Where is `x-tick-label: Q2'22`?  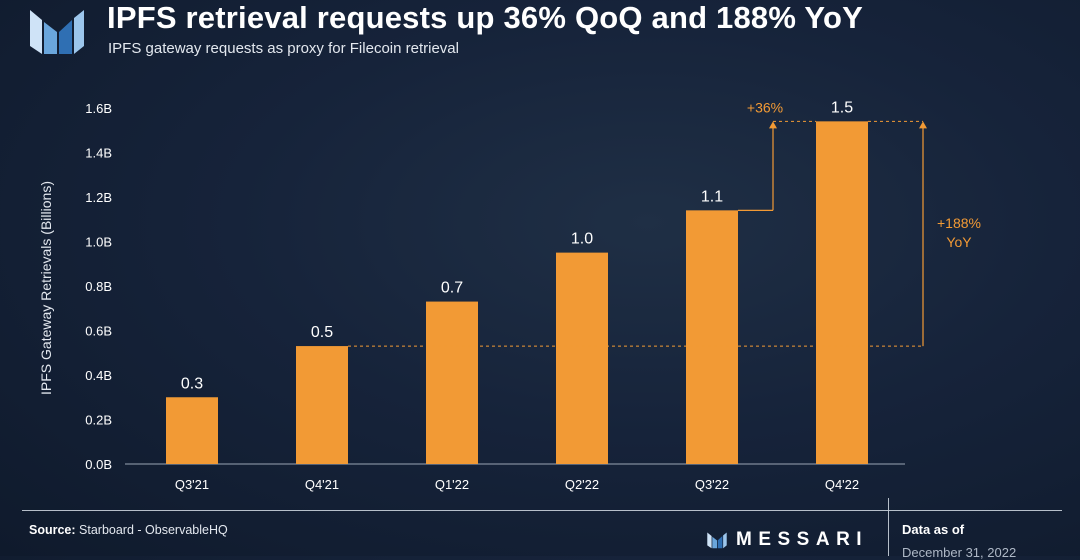
x-tick-label: Q2'22 is located at coordinates (582, 484).